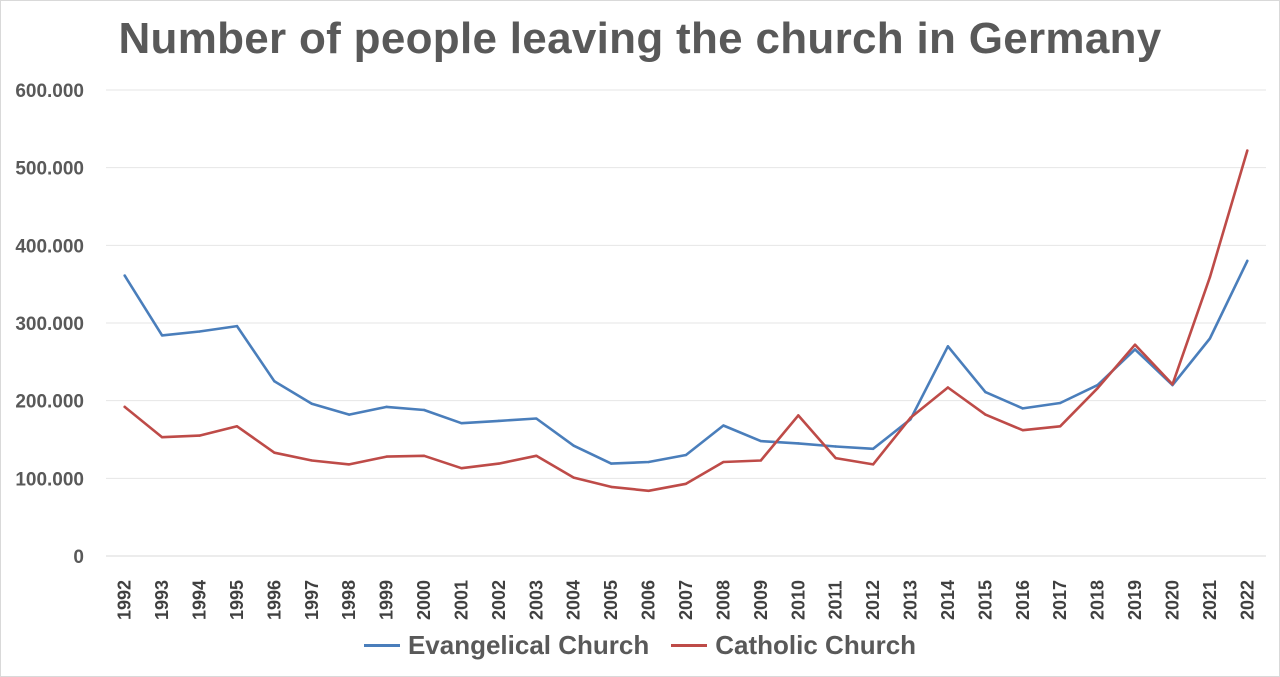 This screenshot has width=1280, height=677. What do you see at coordinates (125, 600) in the screenshot?
I see `x-tick-label: 1992` at bounding box center [125, 600].